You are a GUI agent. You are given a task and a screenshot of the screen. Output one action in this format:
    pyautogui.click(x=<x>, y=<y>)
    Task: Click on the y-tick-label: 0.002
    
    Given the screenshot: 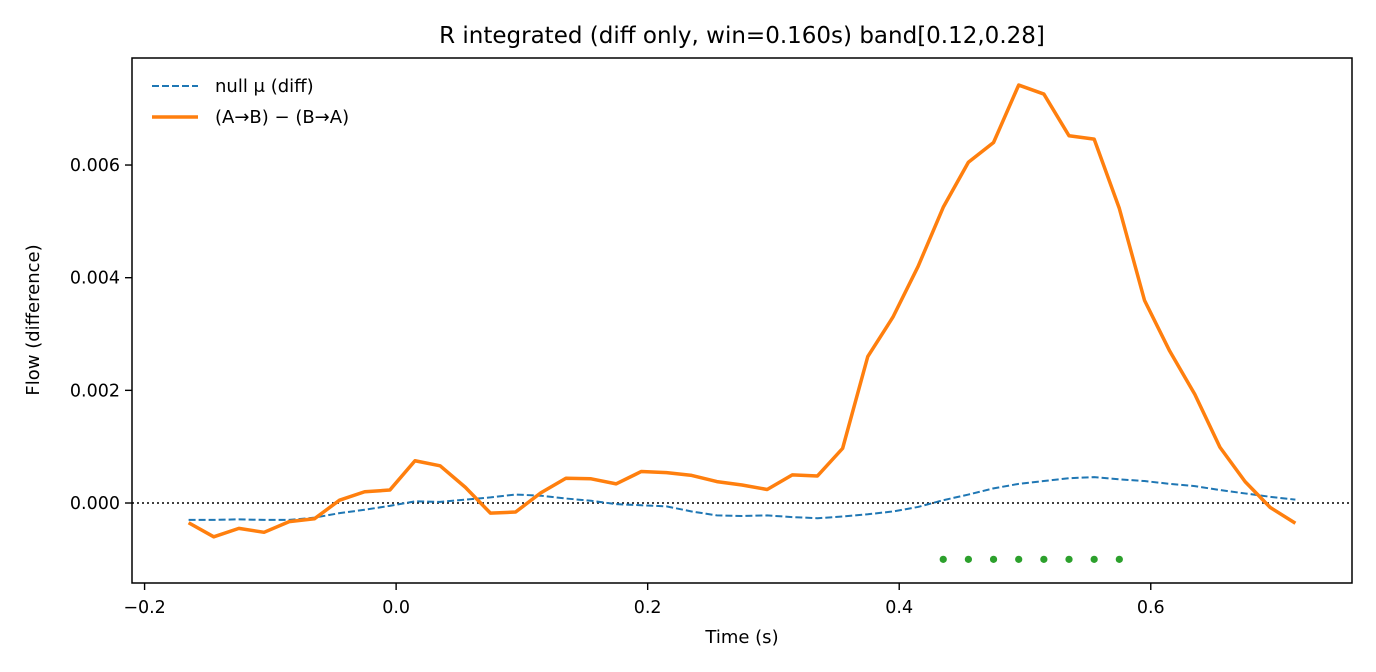 What is the action you would take?
    pyautogui.click(x=95, y=391)
    